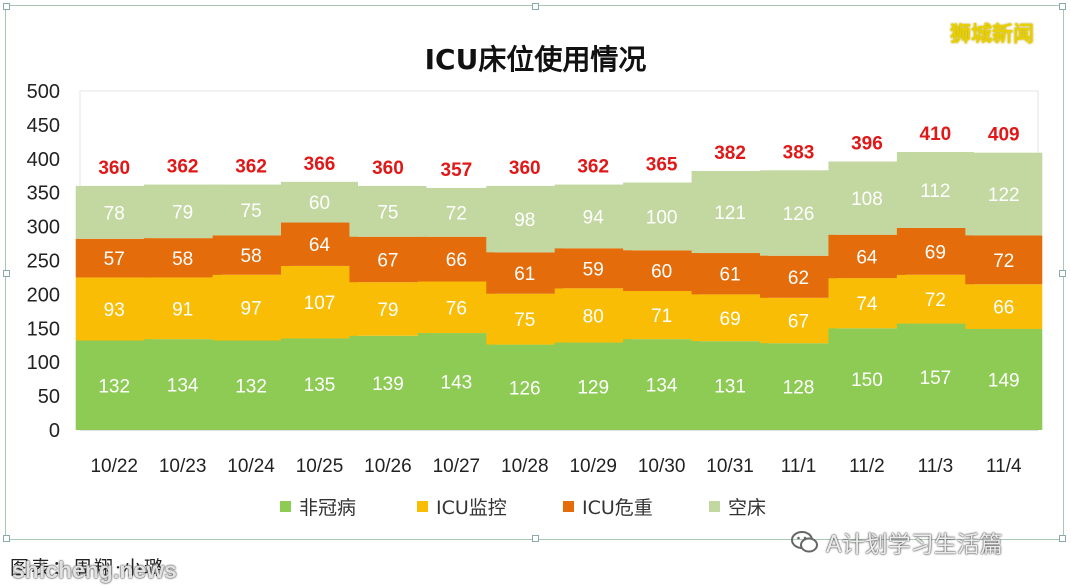 The width and height of the screenshot is (1071, 588). I want to click on bar-value-label: 128, so click(799, 388).